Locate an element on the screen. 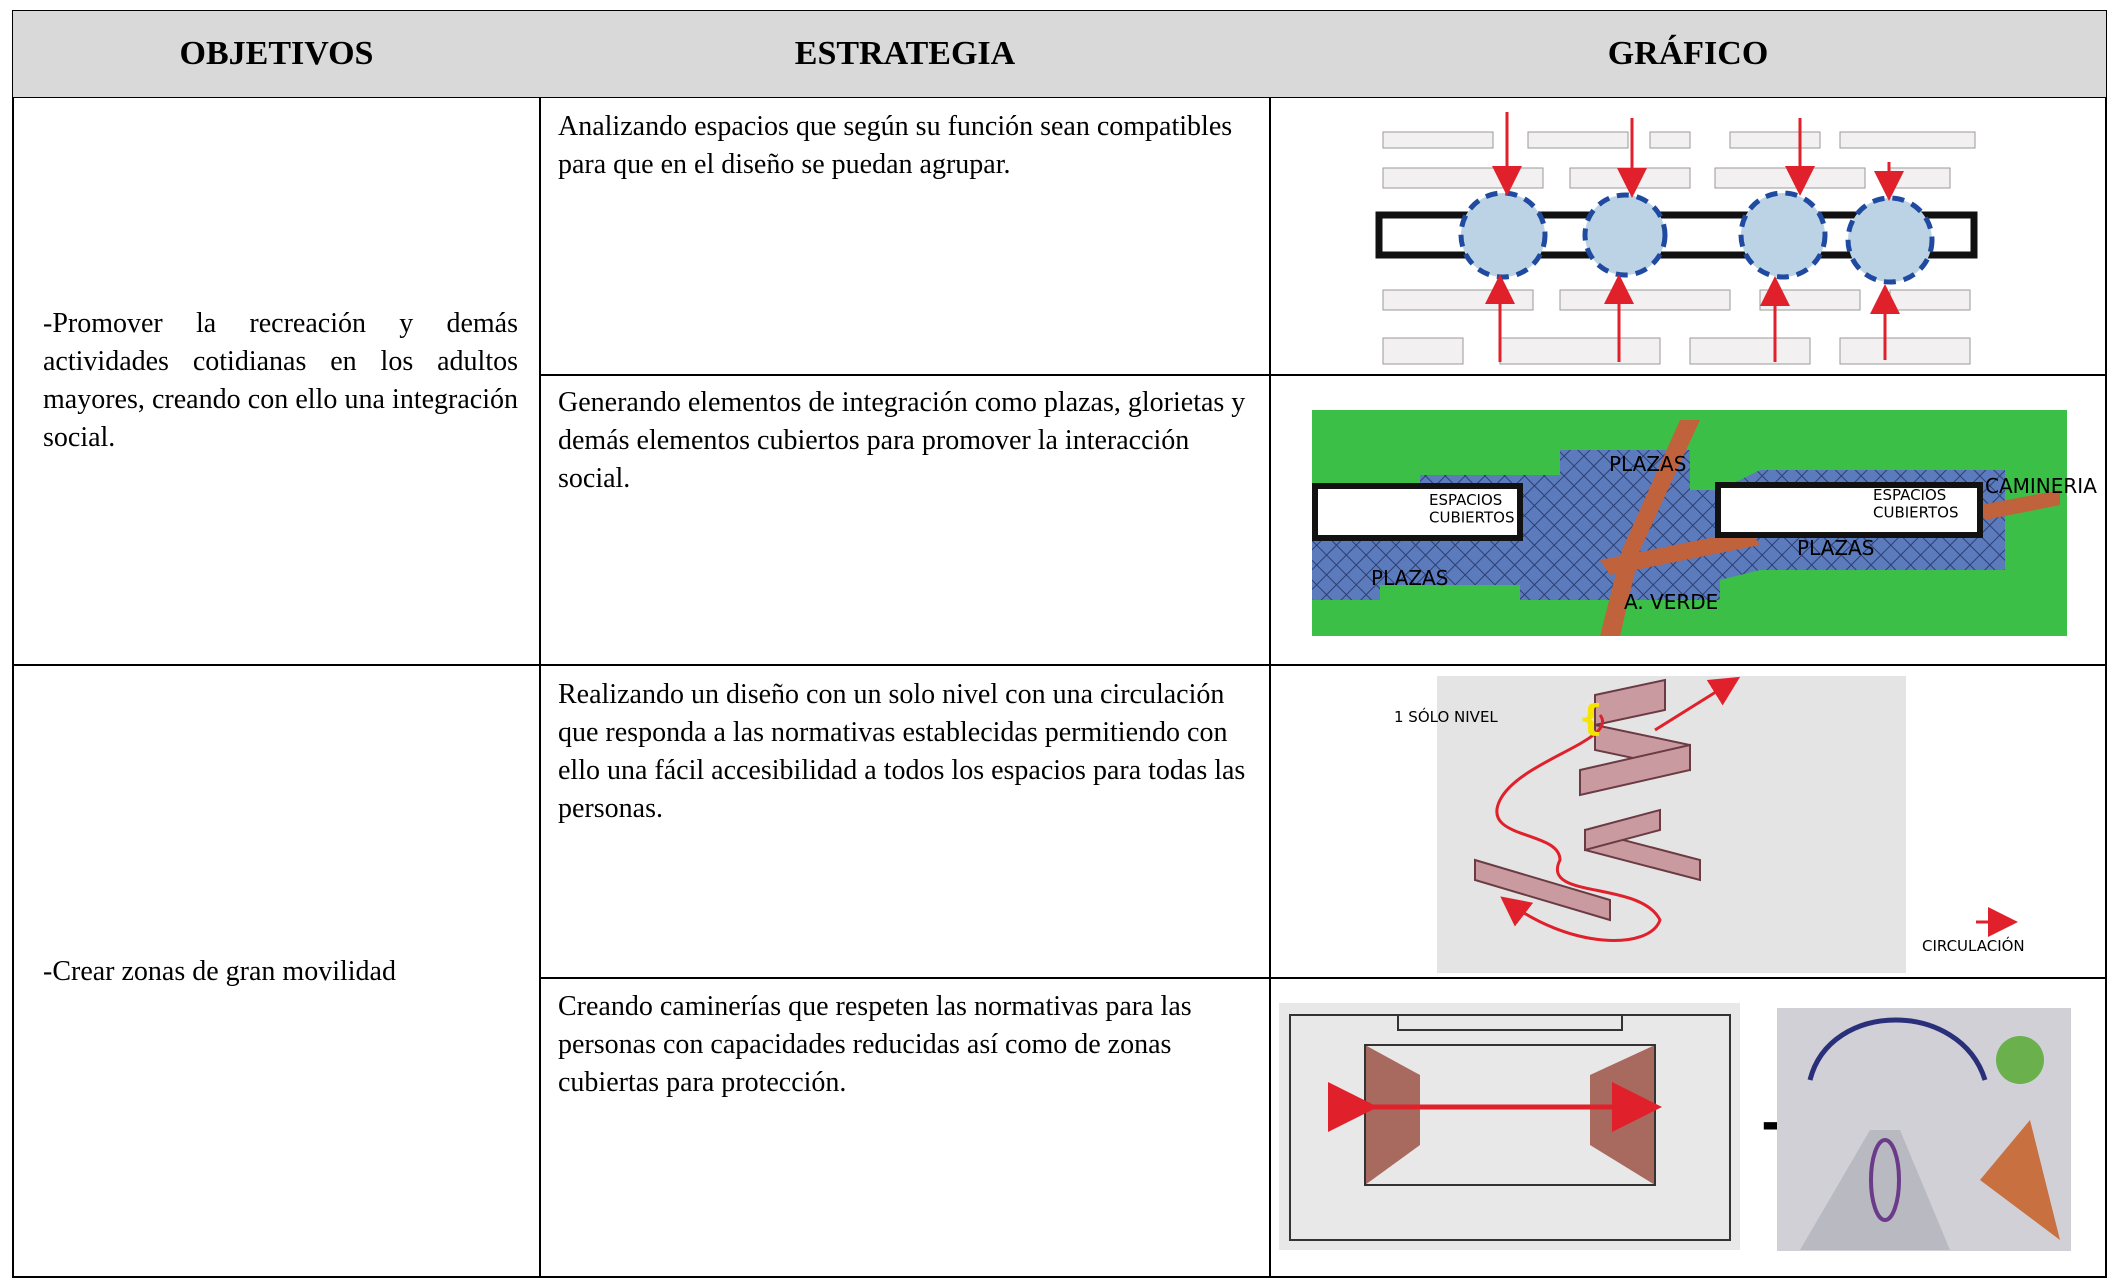 This screenshot has width=2108, height=1278. header-cell: GRÁFICO is located at coordinates (1688, 54).